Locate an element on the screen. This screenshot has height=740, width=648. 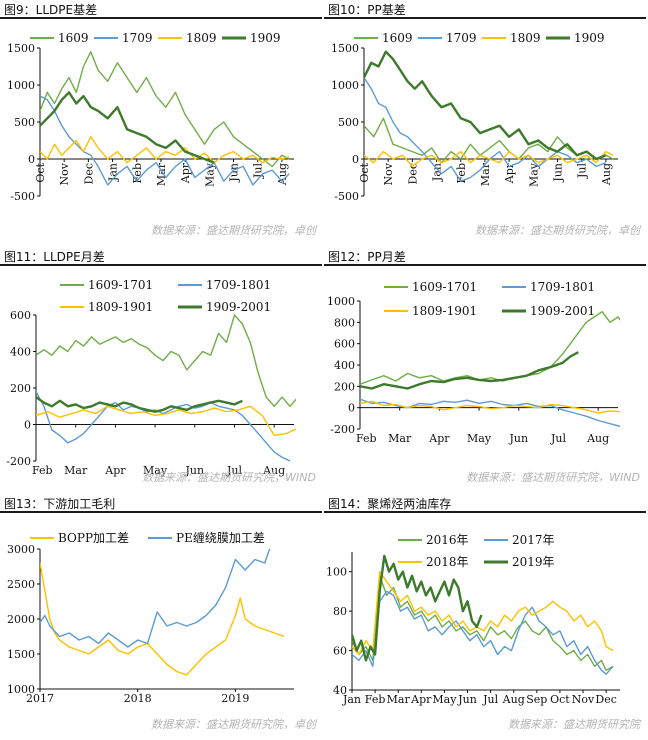
chart-title: 图9：LLDPE基差 is located at coordinates (51, 10).